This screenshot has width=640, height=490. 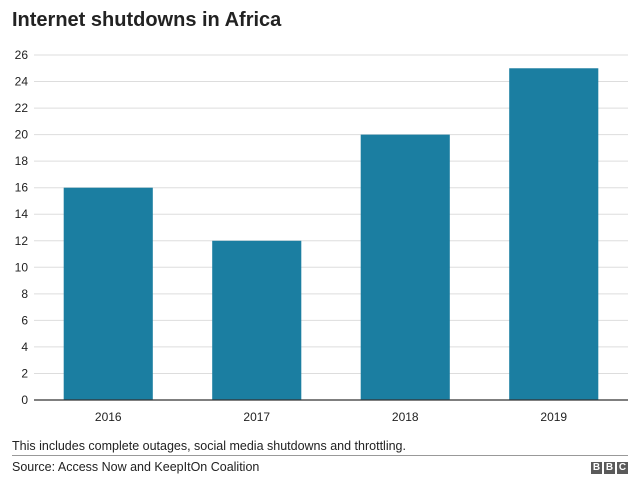 What do you see at coordinates (108, 417) in the screenshot?
I see `x-tick-label: 2016` at bounding box center [108, 417].